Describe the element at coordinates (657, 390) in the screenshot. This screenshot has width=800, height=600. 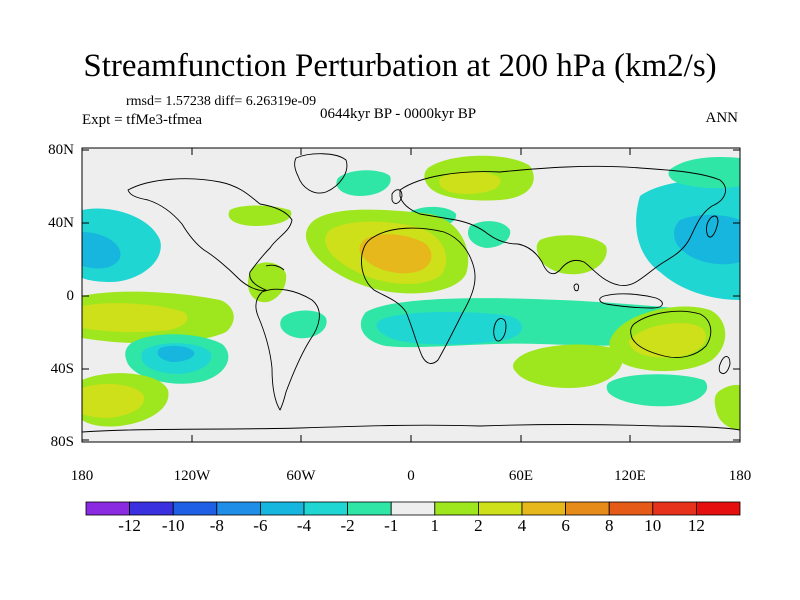
I see `field-region-southern-indian-neg` at that location.